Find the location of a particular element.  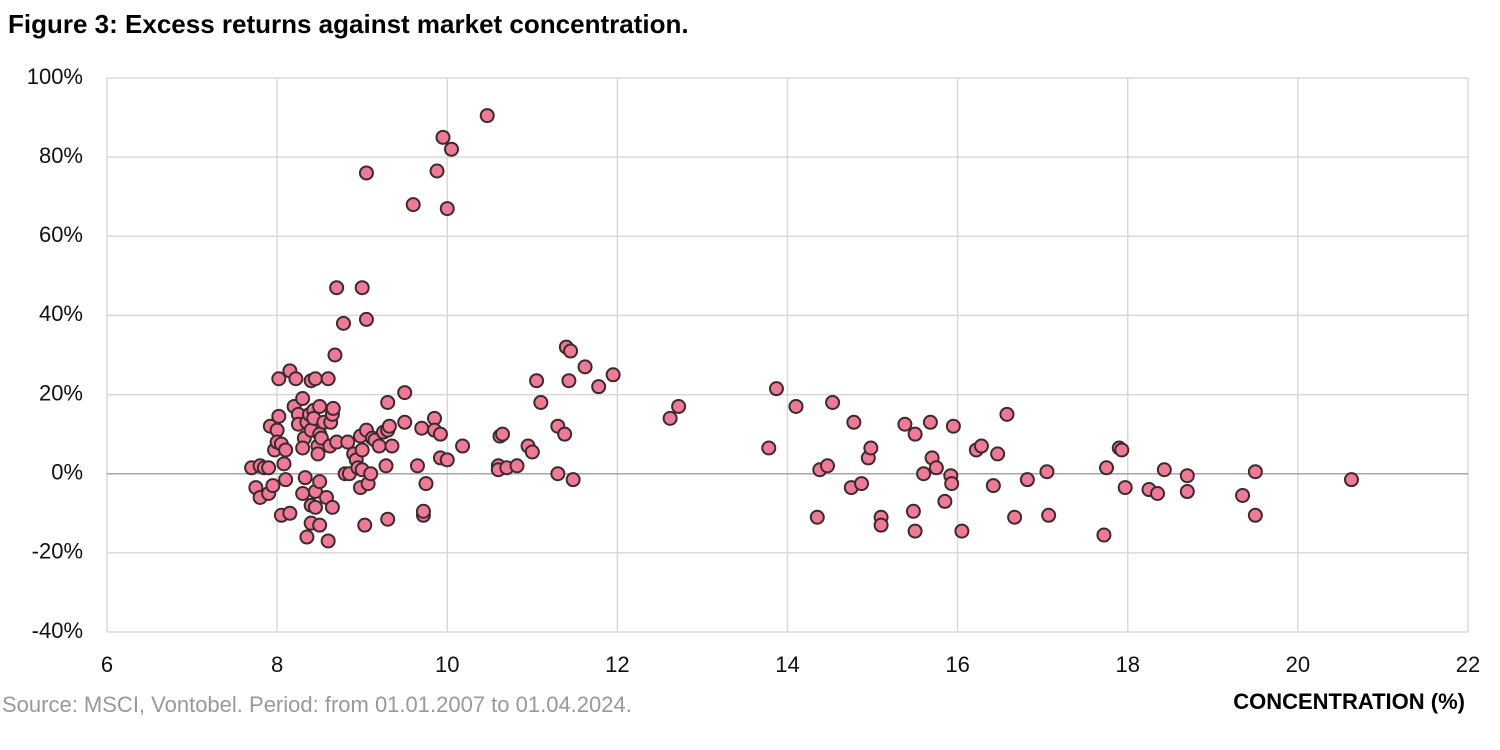

y-tick-label: -40% is located at coordinates (57, 630).